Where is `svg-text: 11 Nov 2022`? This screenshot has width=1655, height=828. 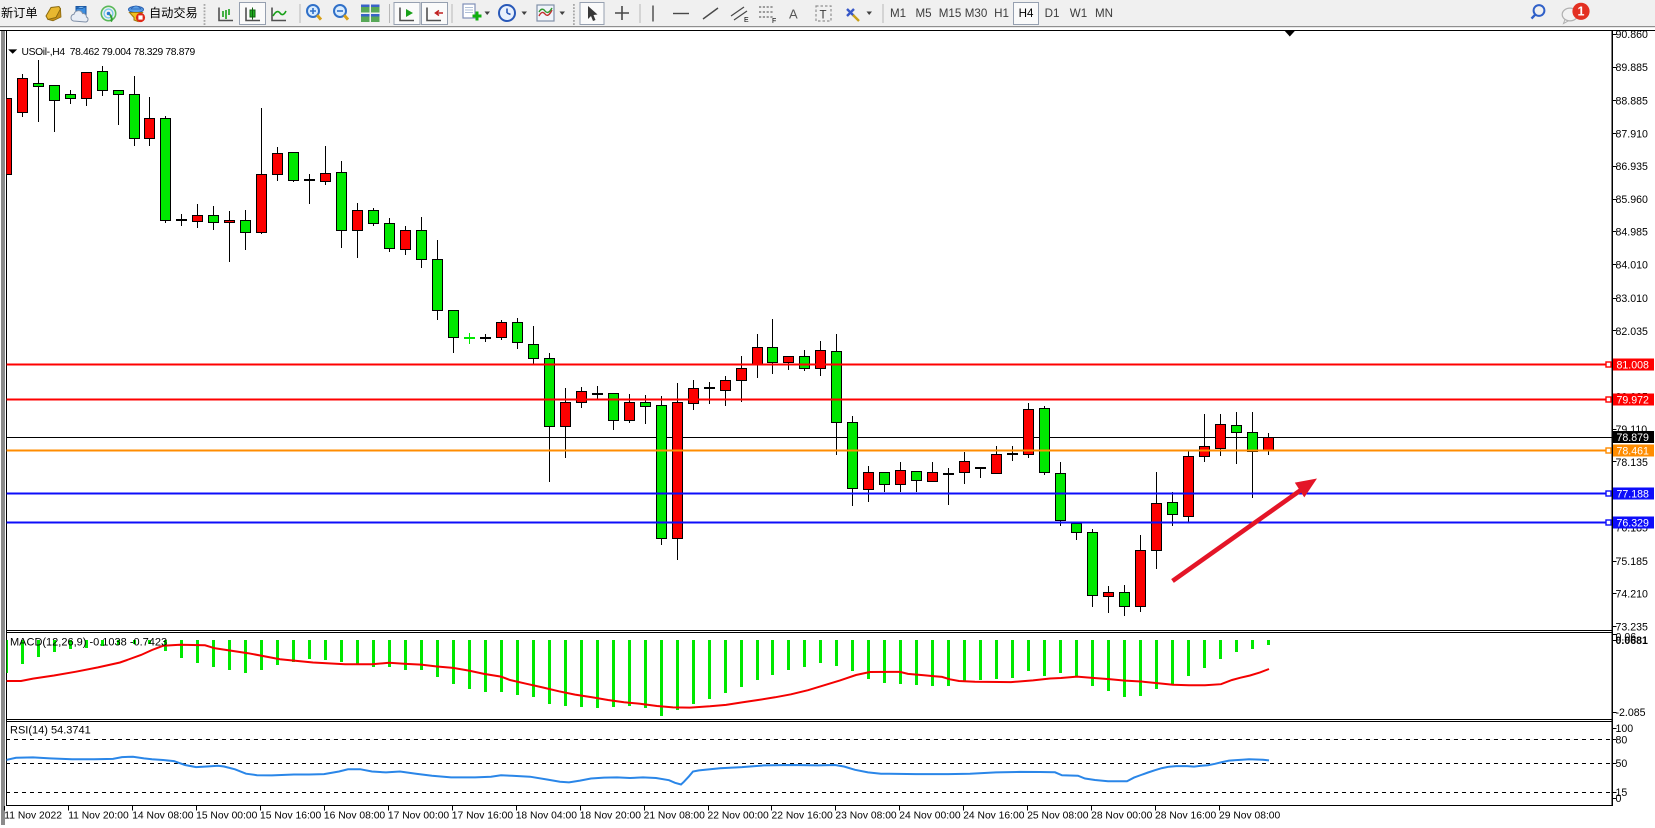
svg-text: 11 Nov 2022 is located at coordinates (33, 815).